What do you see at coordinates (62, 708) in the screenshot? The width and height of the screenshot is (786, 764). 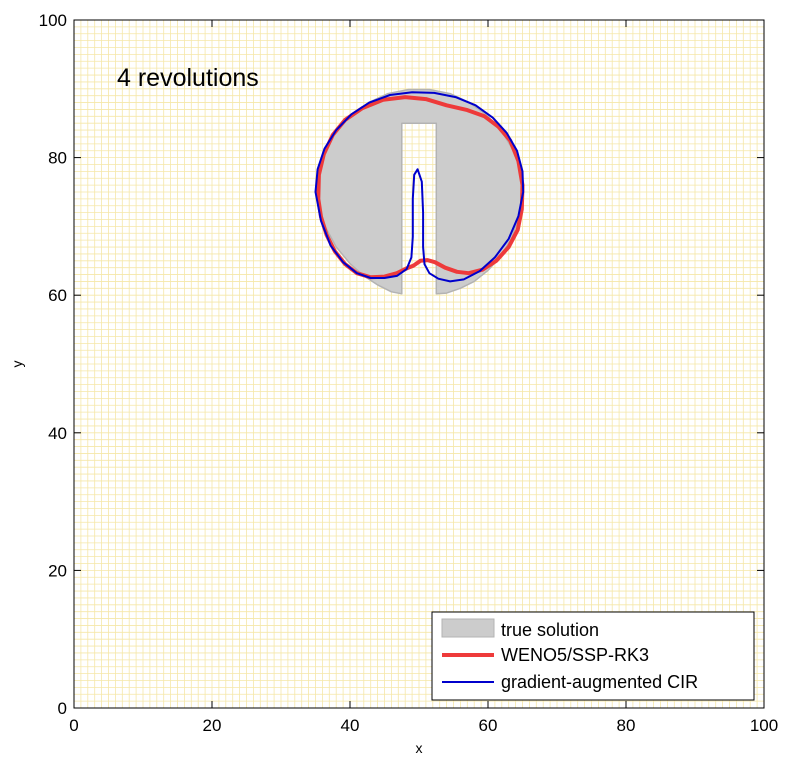 I see `y-tick-label: 0` at bounding box center [62, 708].